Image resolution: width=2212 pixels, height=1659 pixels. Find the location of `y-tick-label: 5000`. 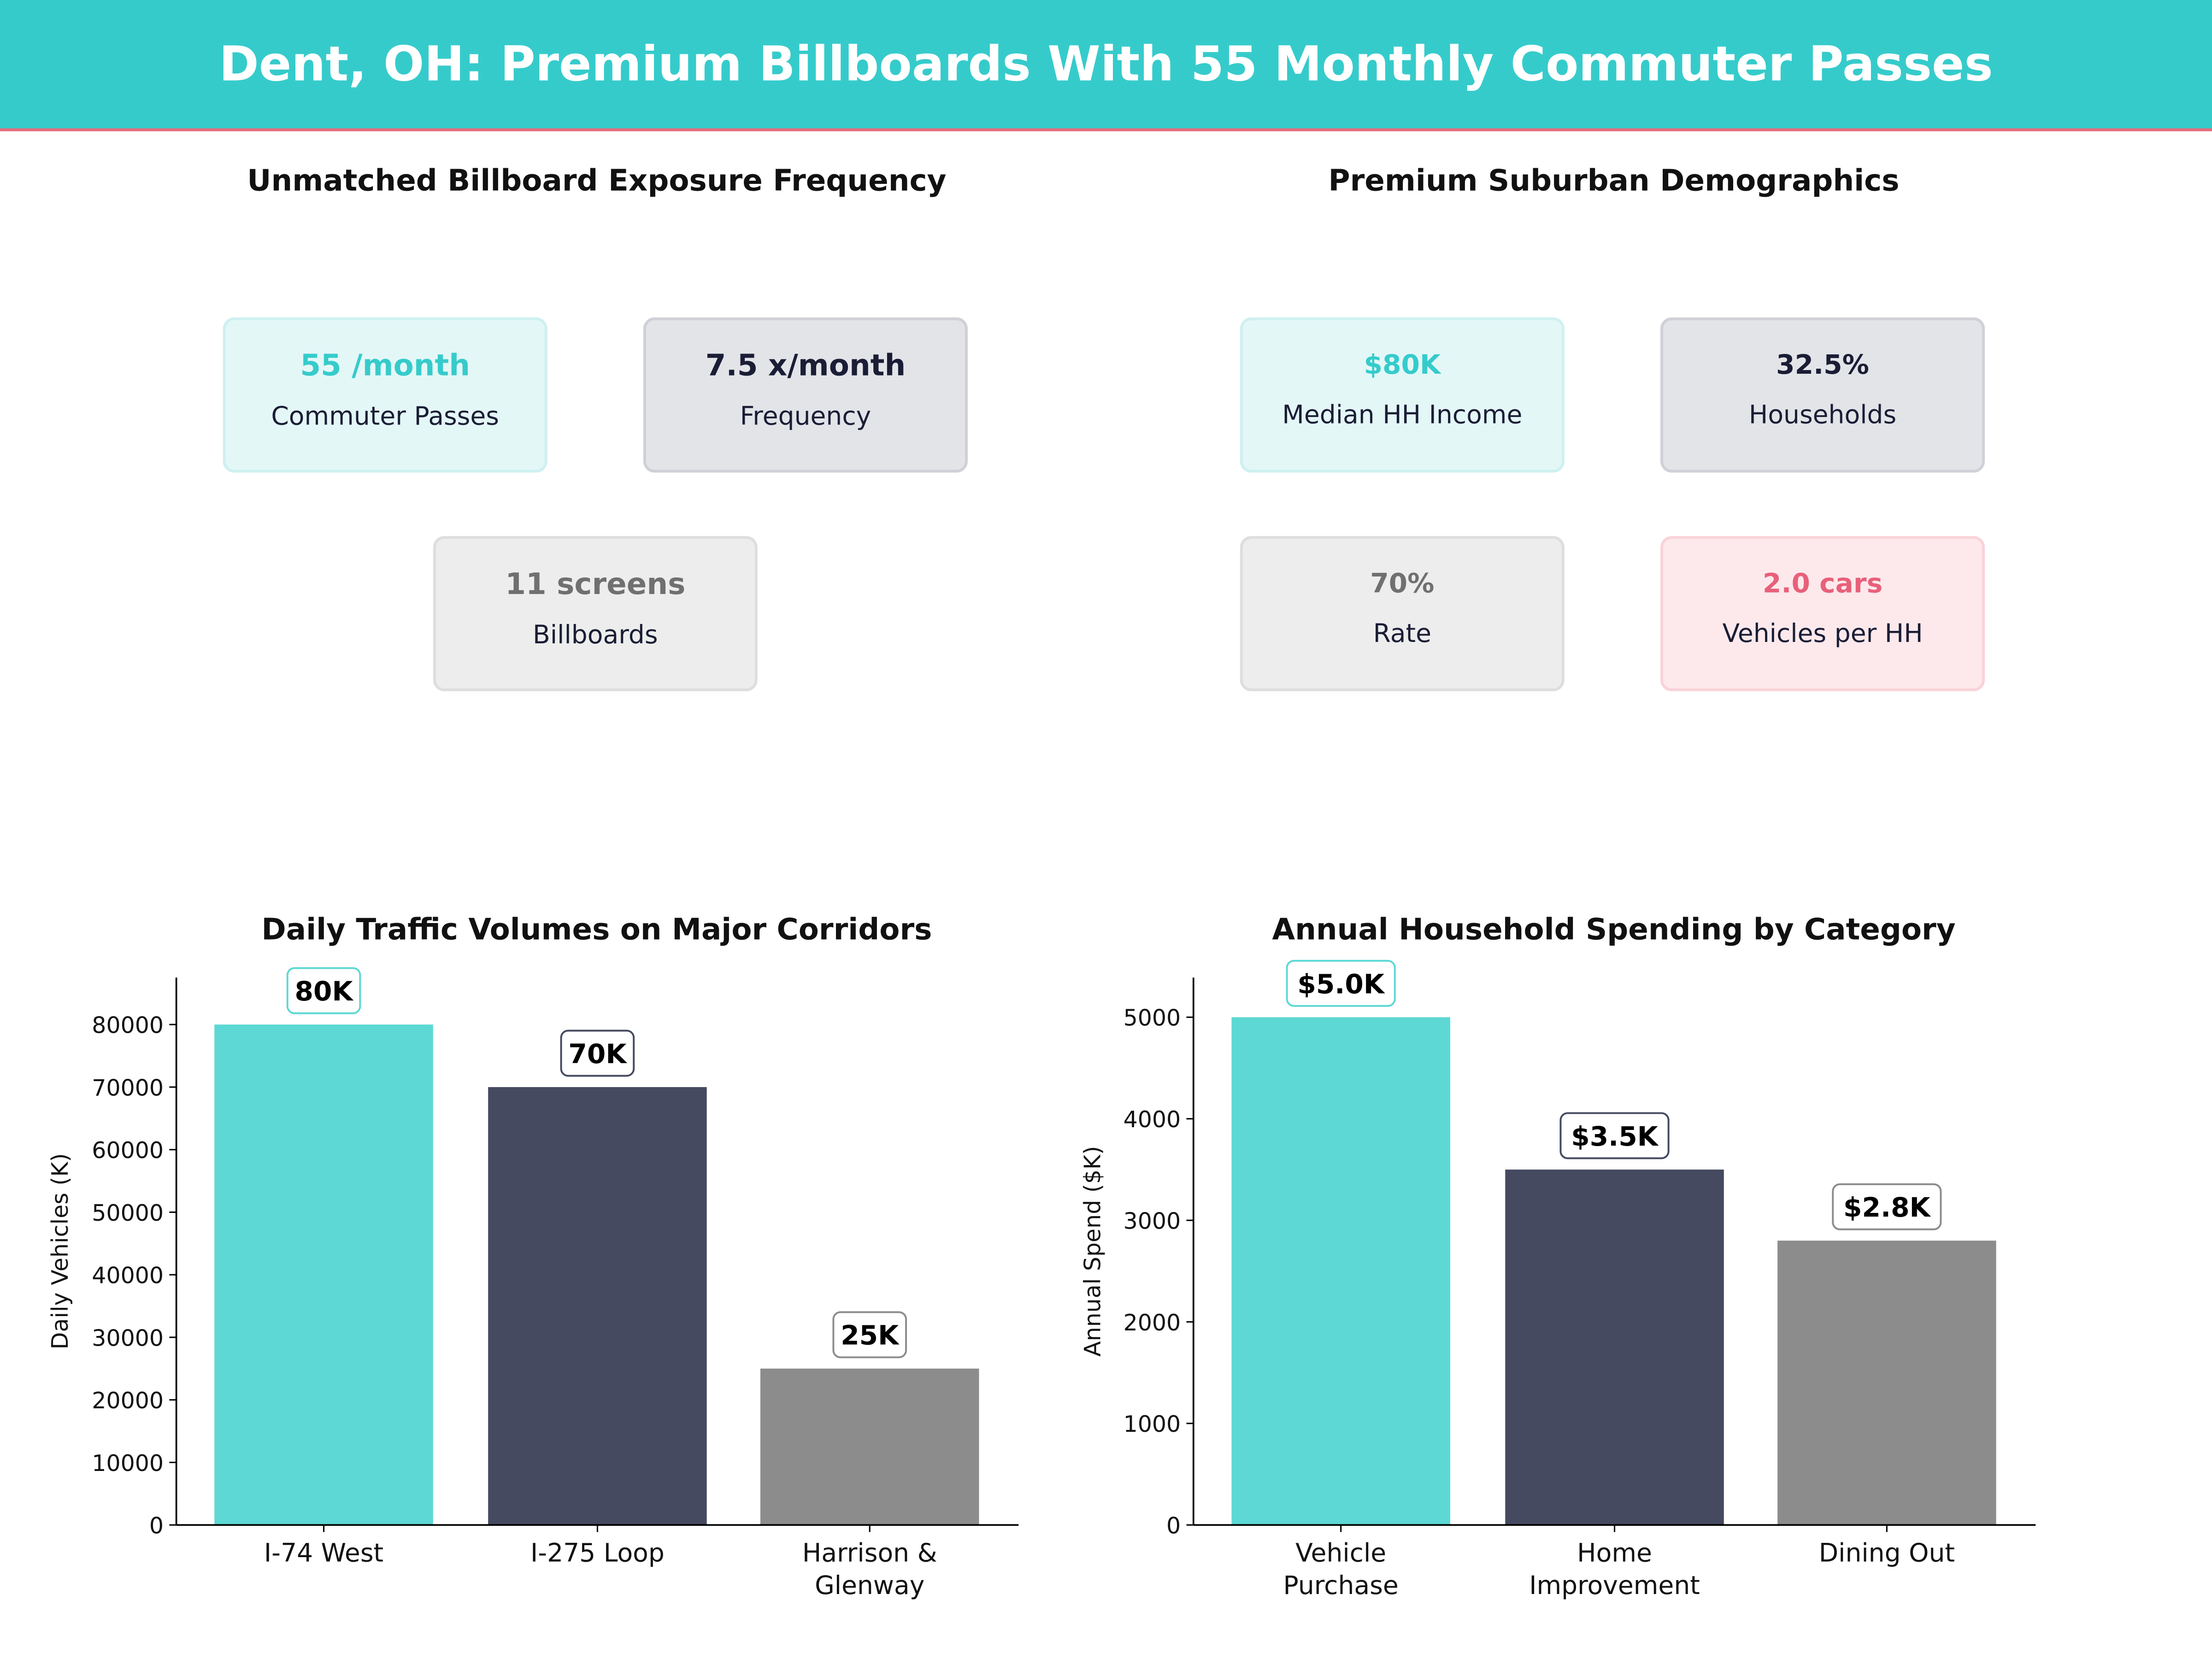

y-tick-label: 5000 is located at coordinates (1152, 1018).